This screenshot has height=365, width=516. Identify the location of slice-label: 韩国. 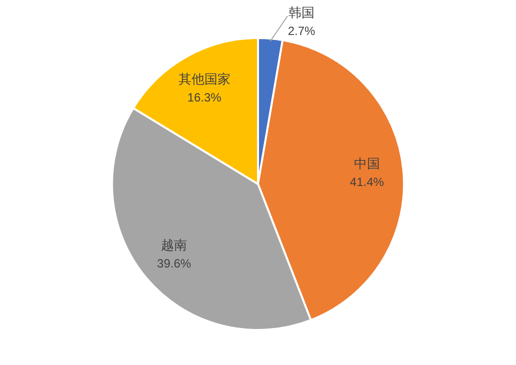
(301, 12).